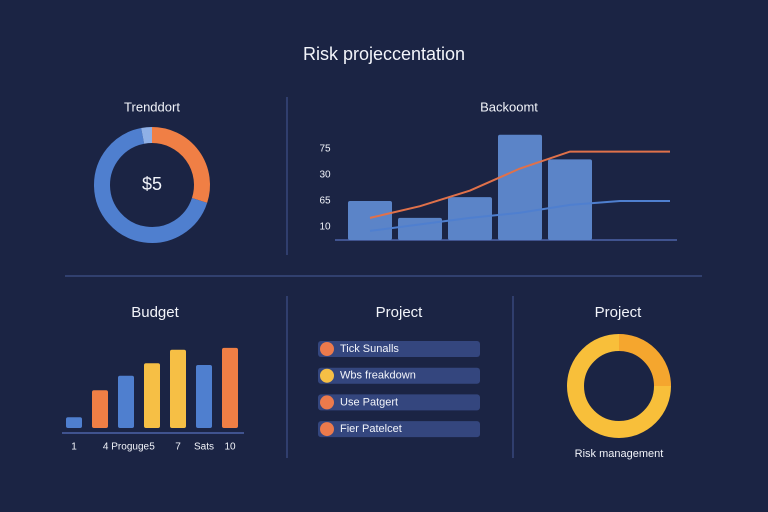  I want to click on y-tick-label: 65, so click(325, 201).